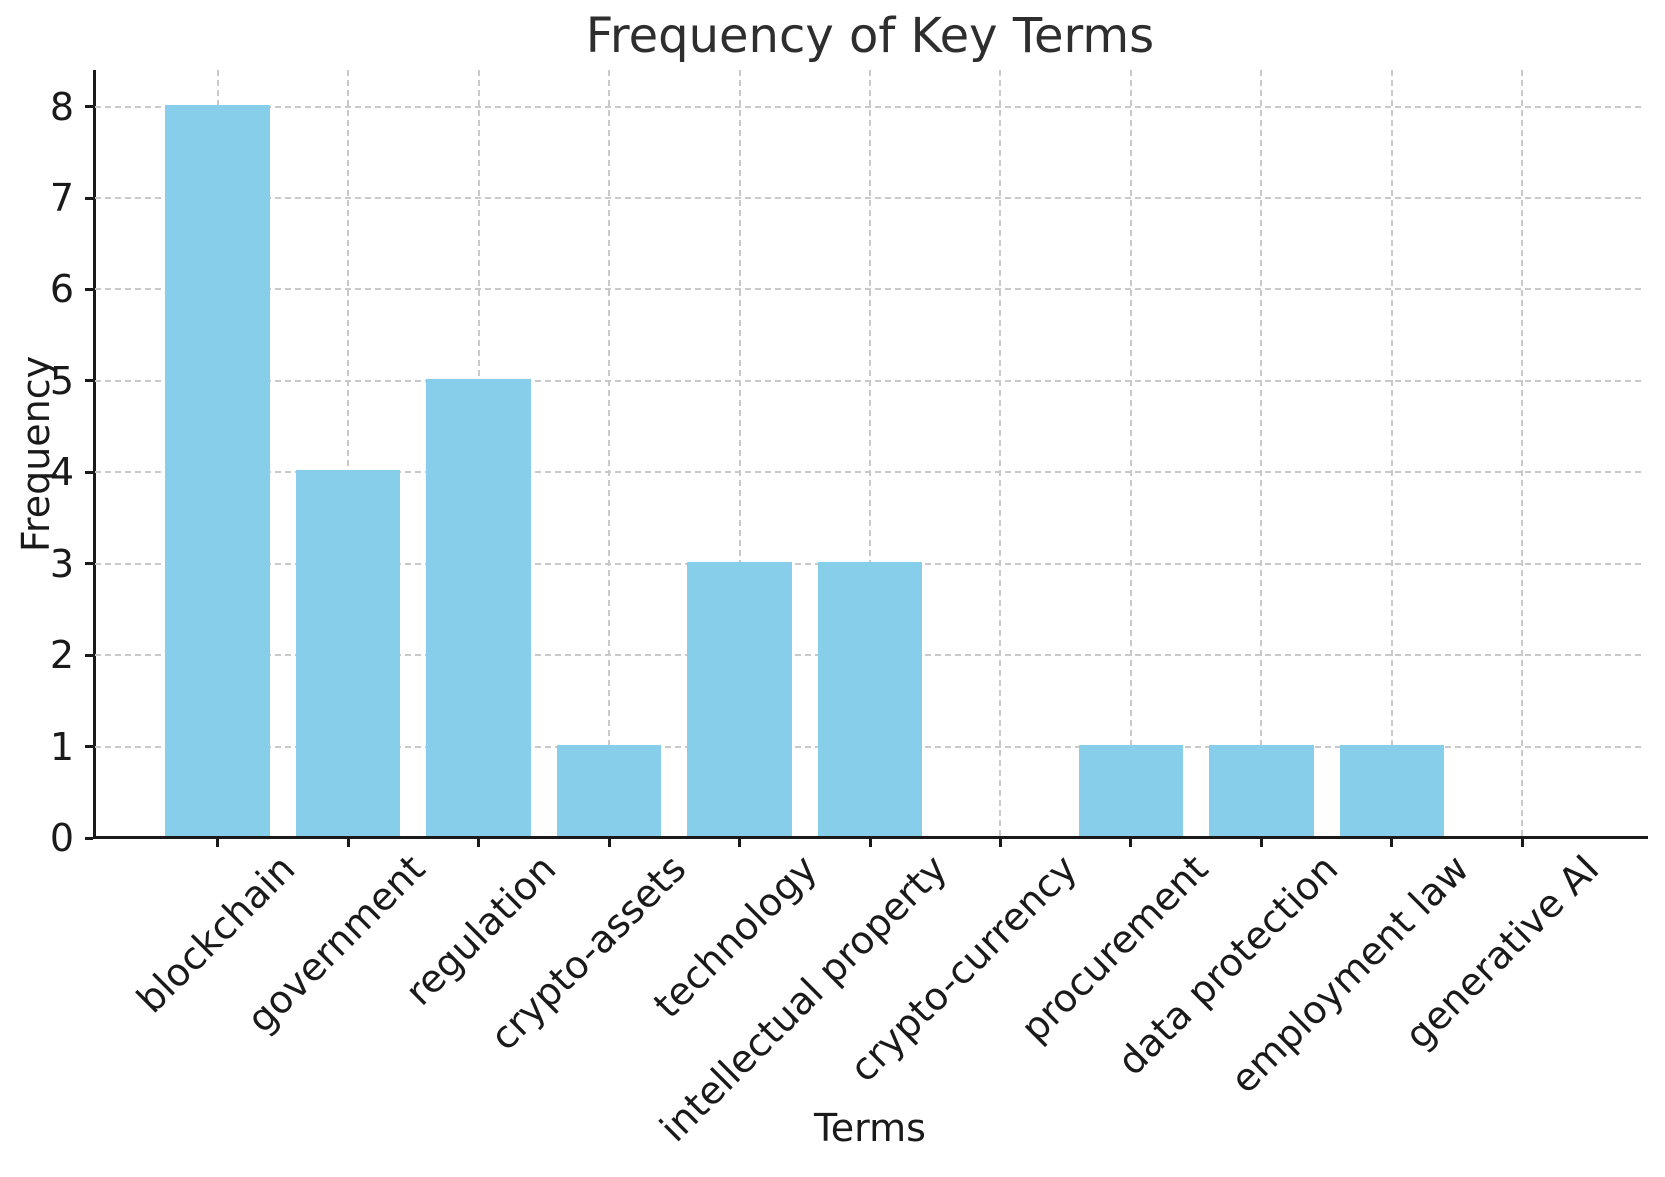 Image resolution: width=1665 pixels, height=1177 pixels. Describe the element at coordinates (61, 106) in the screenshot. I see `y-tick-label: 8` at that location.